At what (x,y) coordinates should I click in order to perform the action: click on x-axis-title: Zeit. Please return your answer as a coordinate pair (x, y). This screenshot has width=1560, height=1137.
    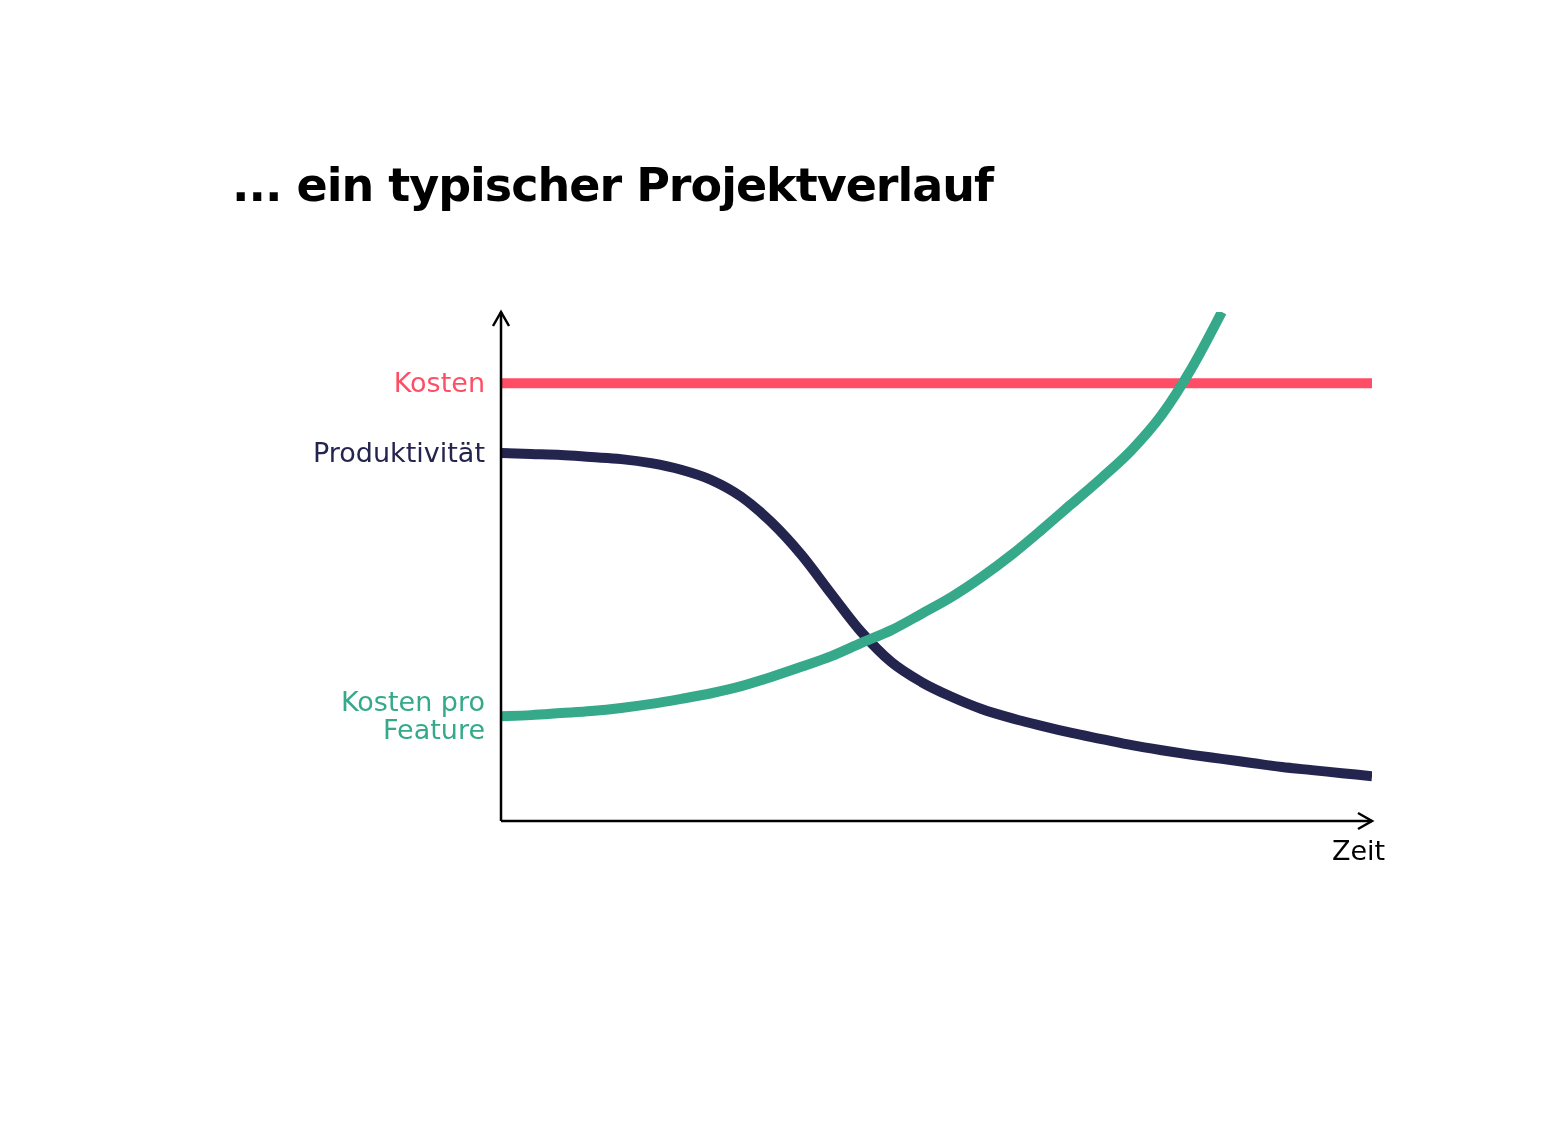
    Looking at the image, I should click on (1359, 850).